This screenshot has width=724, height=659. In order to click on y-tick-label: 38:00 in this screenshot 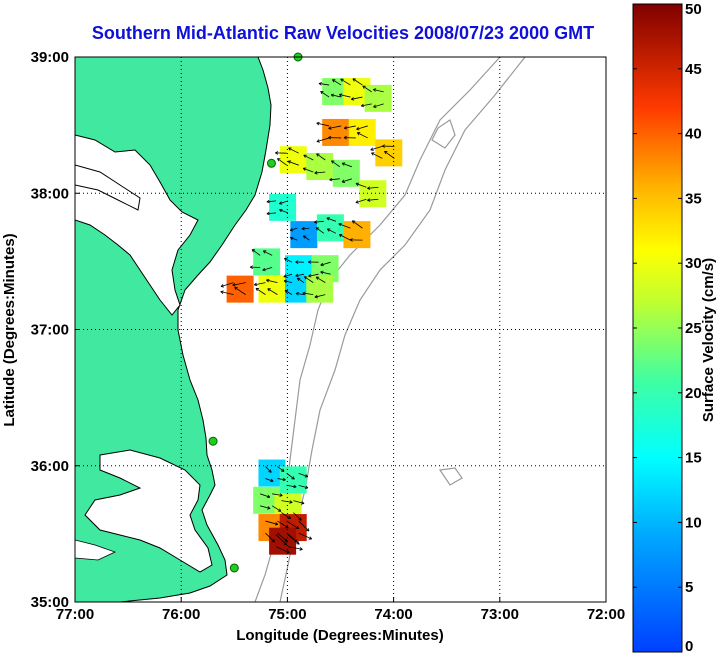, I will do `click(50, 193)`.